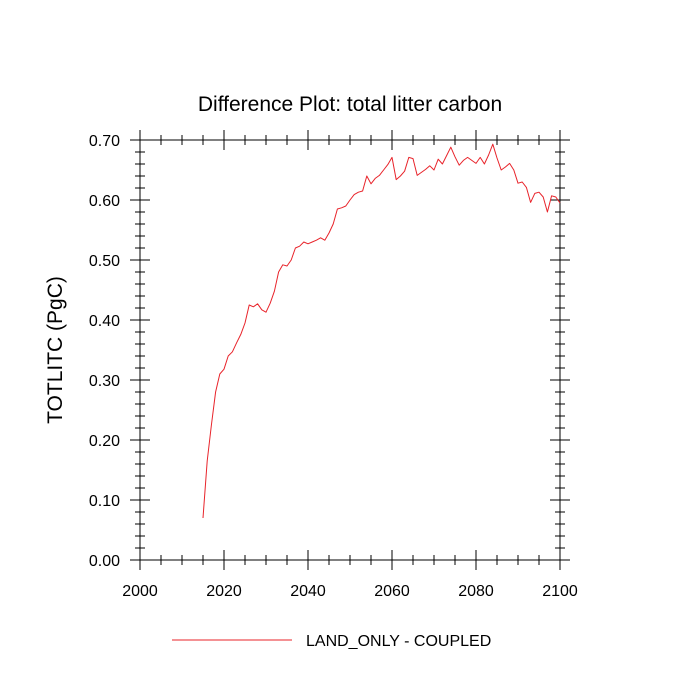 This screenshot has height=700, width=700. Describe the element at coordinates (560, 591) in the screenshot. I see `x-tick-label: 2100` at that location.